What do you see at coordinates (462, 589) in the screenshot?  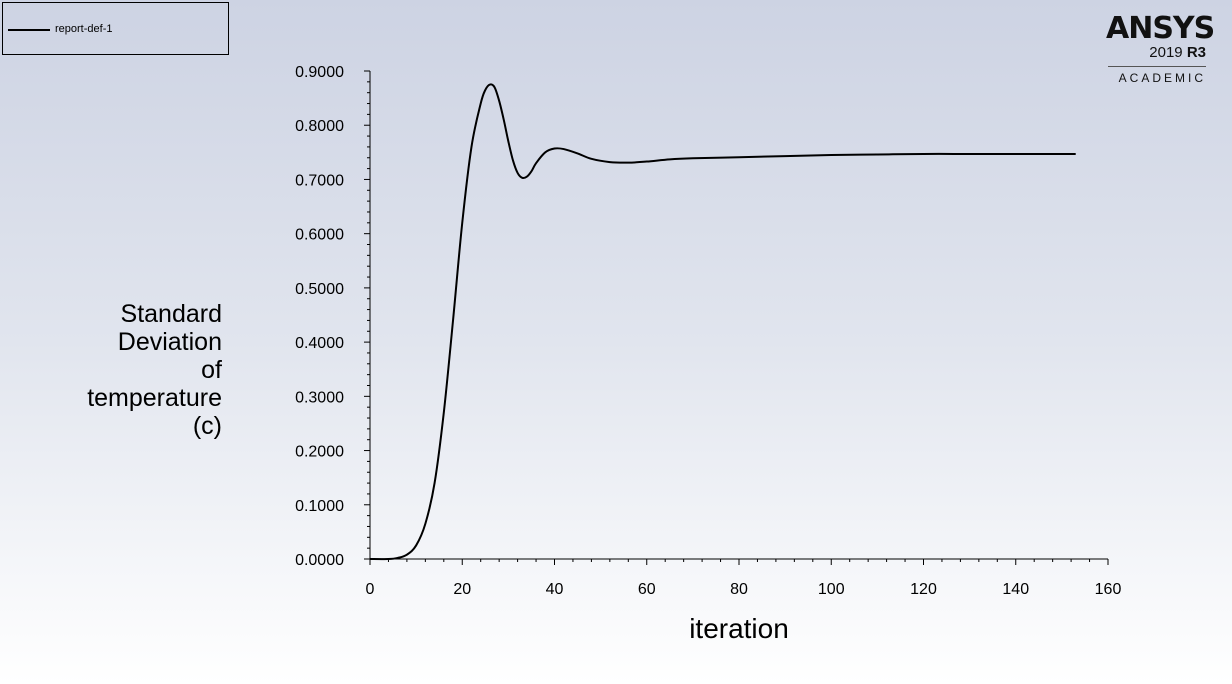 I see `x-tick-label: 20` at bounding box center [462, 589].